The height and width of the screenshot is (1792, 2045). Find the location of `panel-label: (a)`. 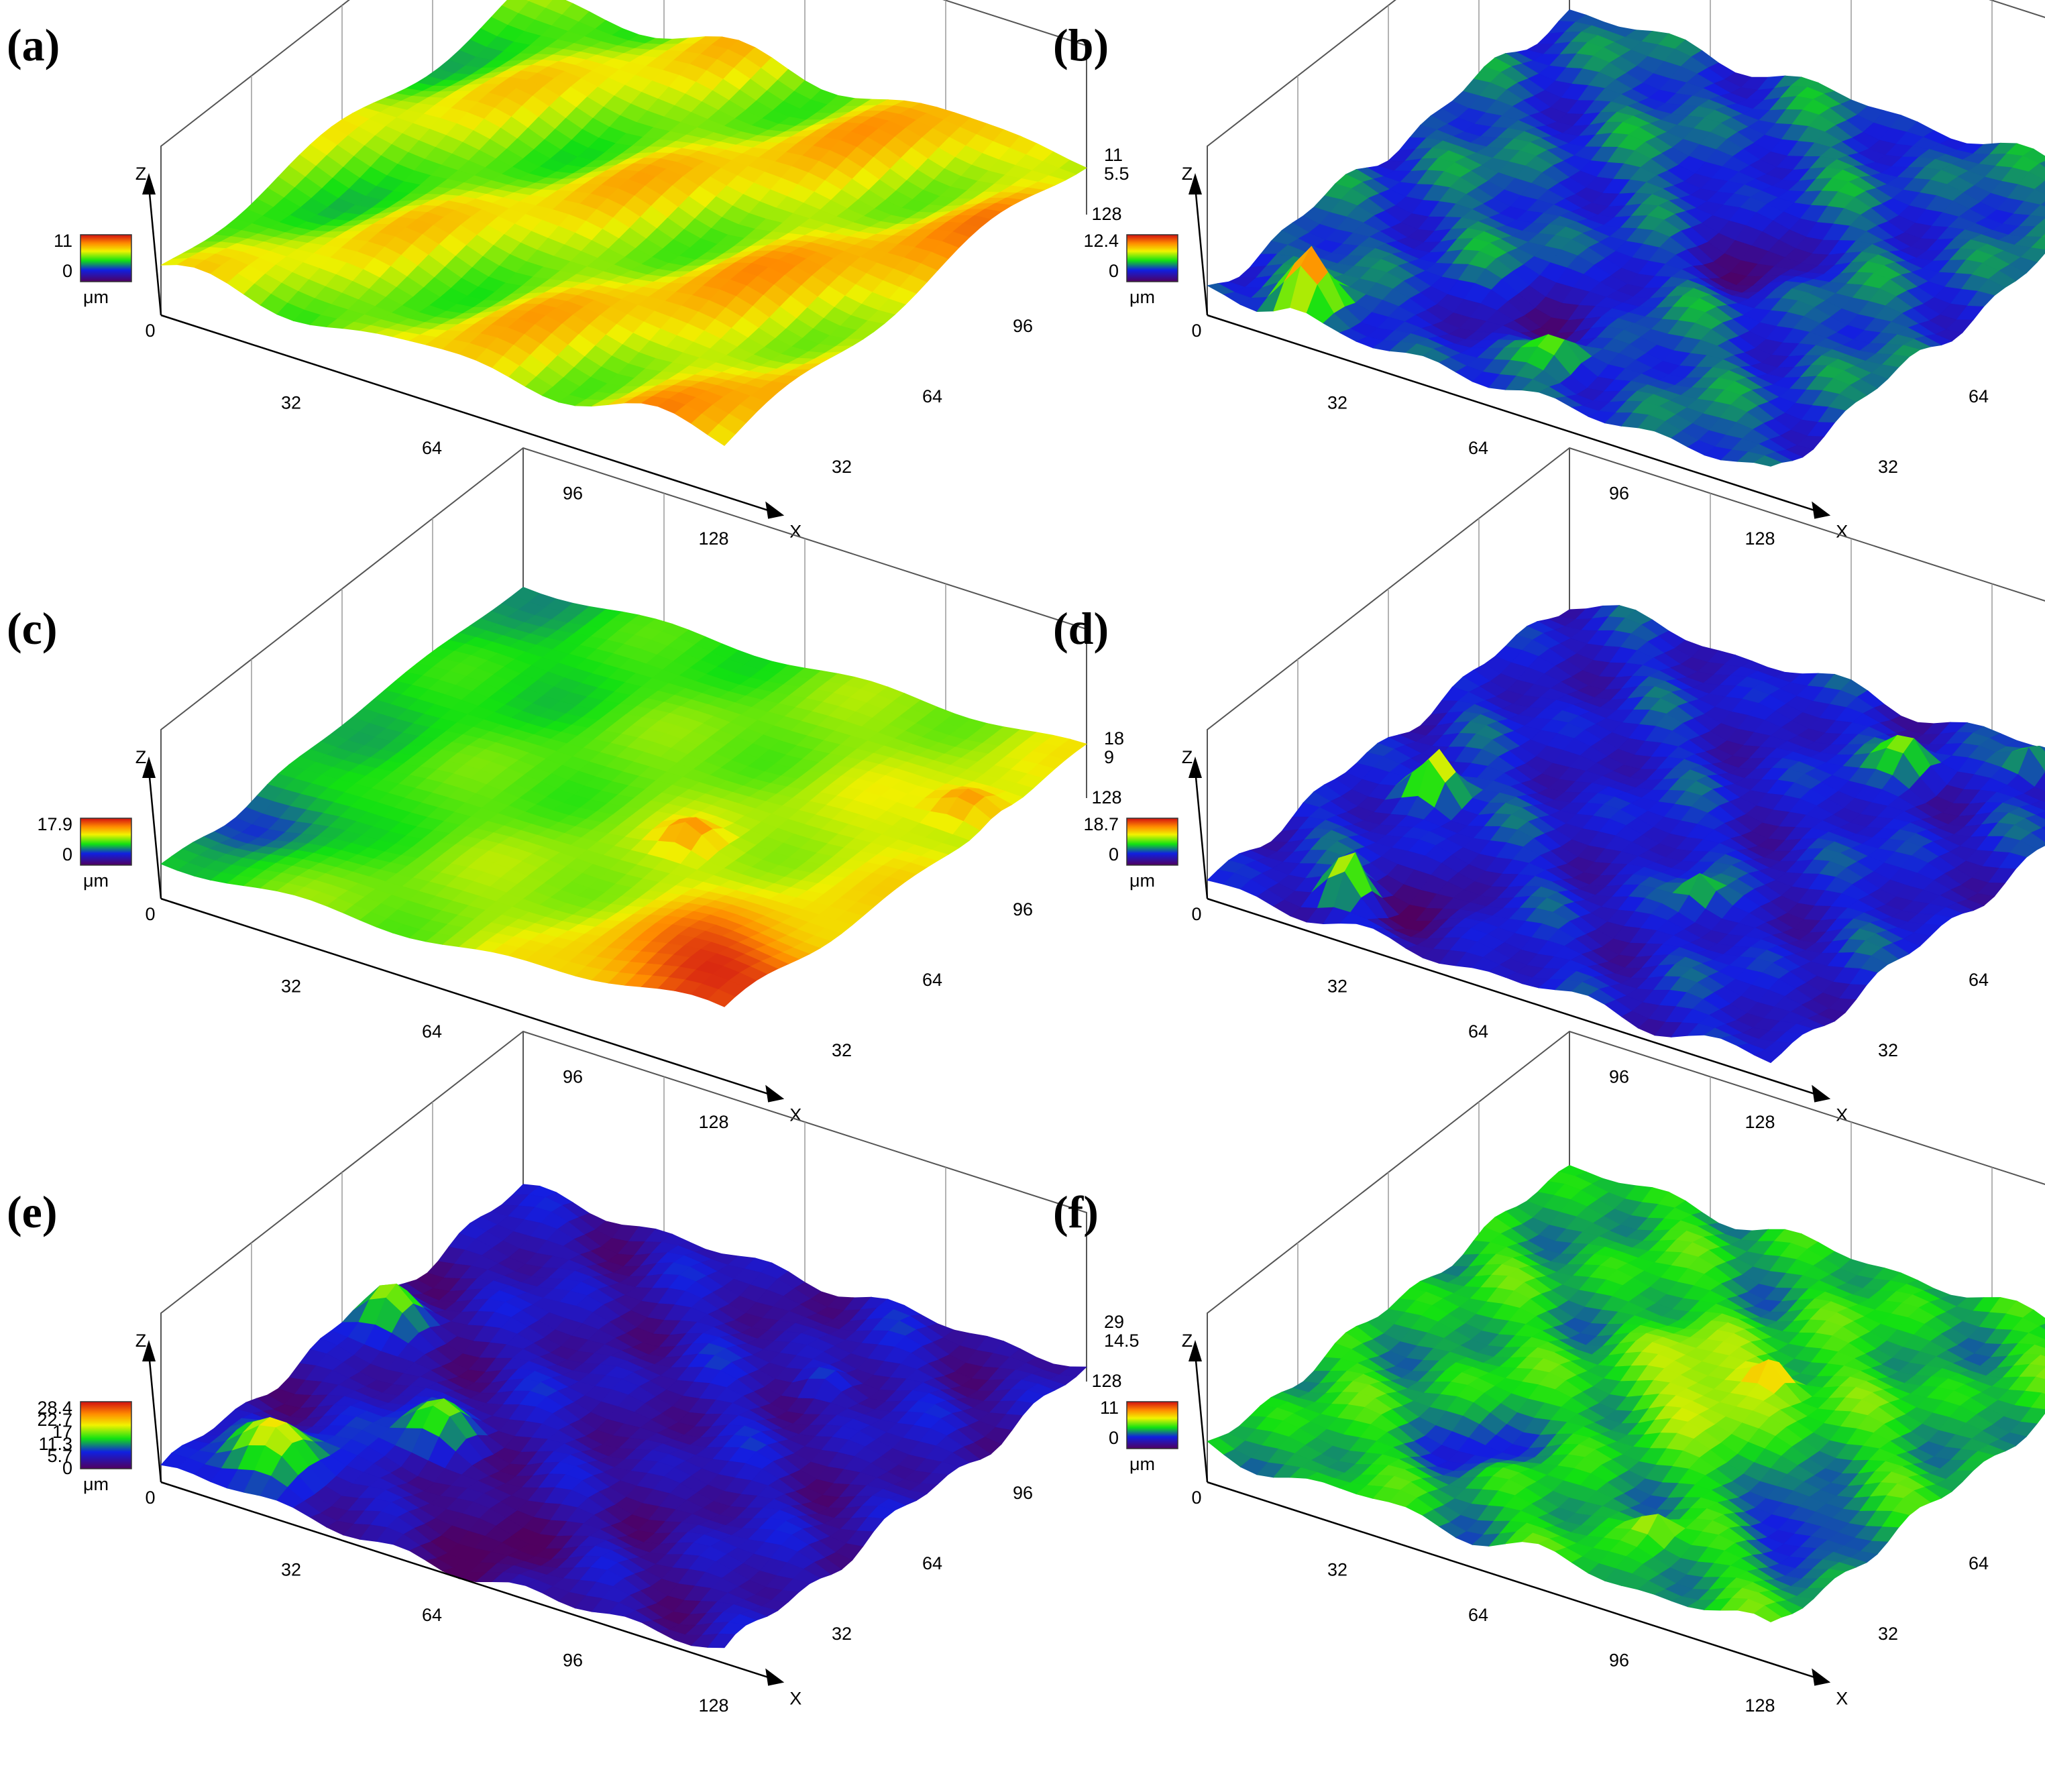

panel-label: (a) is located at coordinates (33, 44).